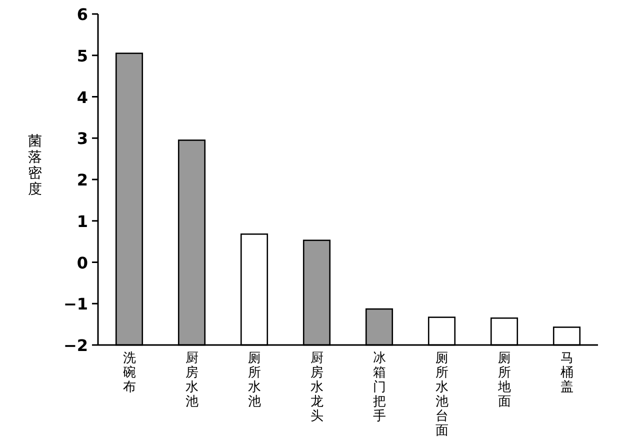  Describe the element at coordinates (82, 221) in the screenshot. I see `y-tick-label: 1` at that location.